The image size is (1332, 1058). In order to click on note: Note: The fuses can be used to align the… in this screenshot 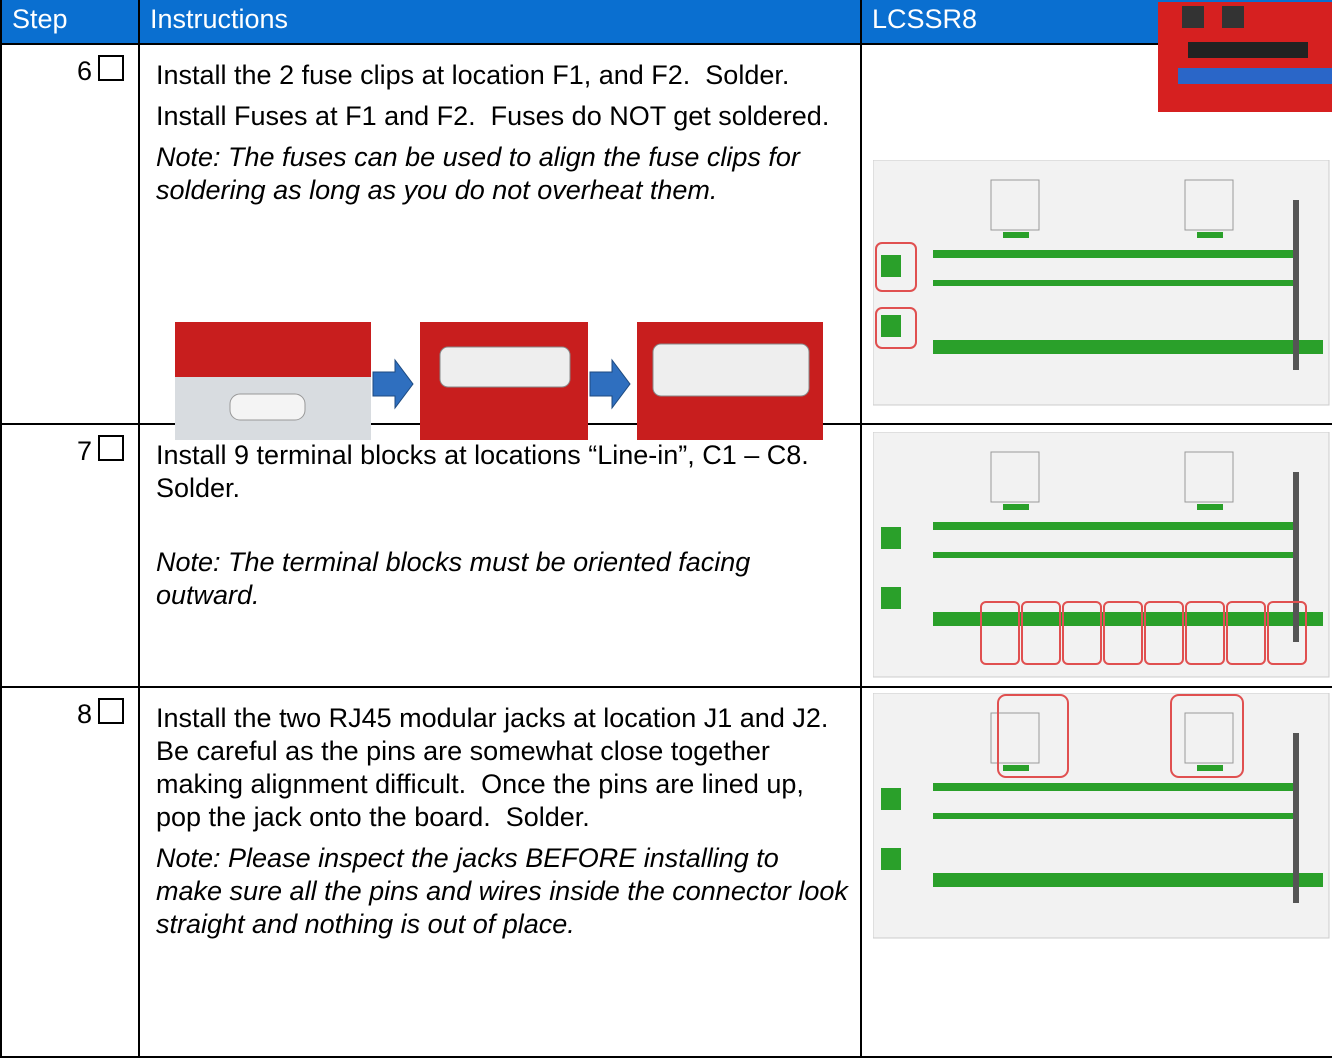, I will do `click(482, 173)`.